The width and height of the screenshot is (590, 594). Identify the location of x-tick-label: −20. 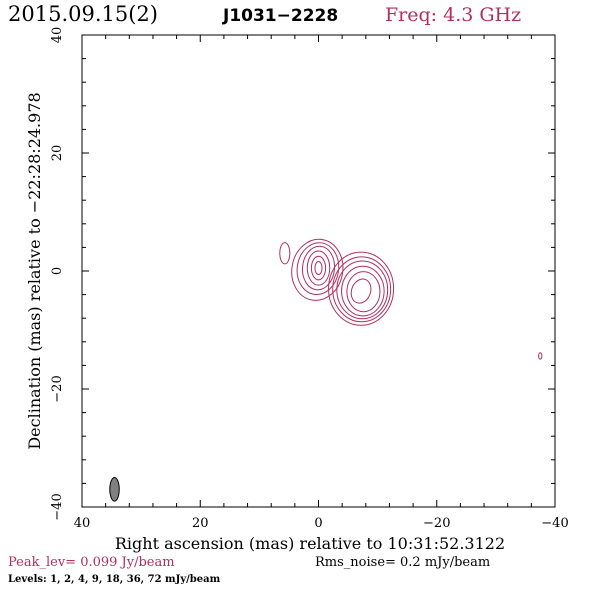
(436, 523).